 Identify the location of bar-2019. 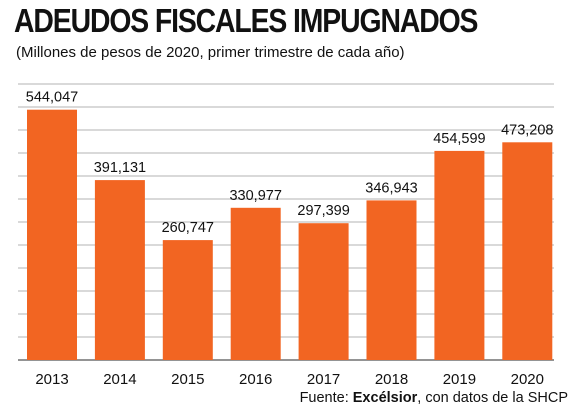
(459, 255).